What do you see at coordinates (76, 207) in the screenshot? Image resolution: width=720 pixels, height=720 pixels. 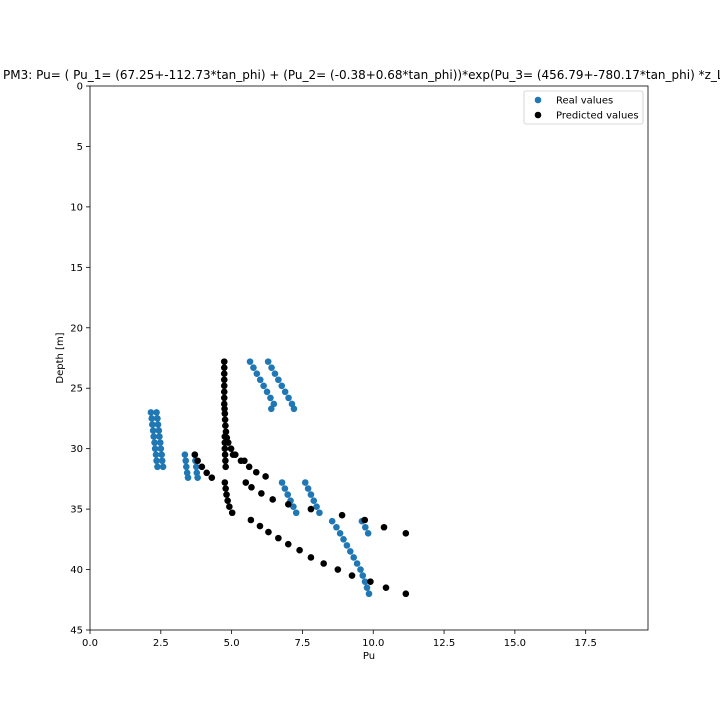 I see `y-tick-label: 10` at bounding box center [76, 207].